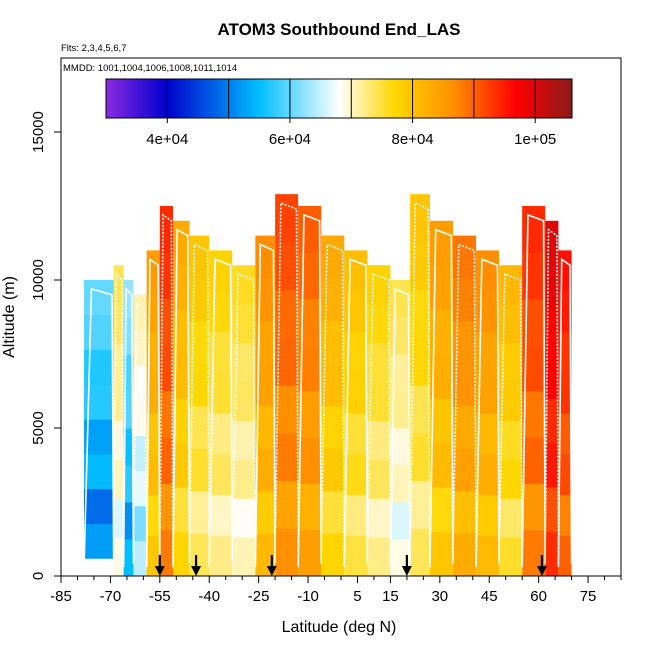 This screenshot has width=650, height=650. Describe the element at coordinates (339, 98) in the screenshot. I see `colorbar-gradient` at that location.